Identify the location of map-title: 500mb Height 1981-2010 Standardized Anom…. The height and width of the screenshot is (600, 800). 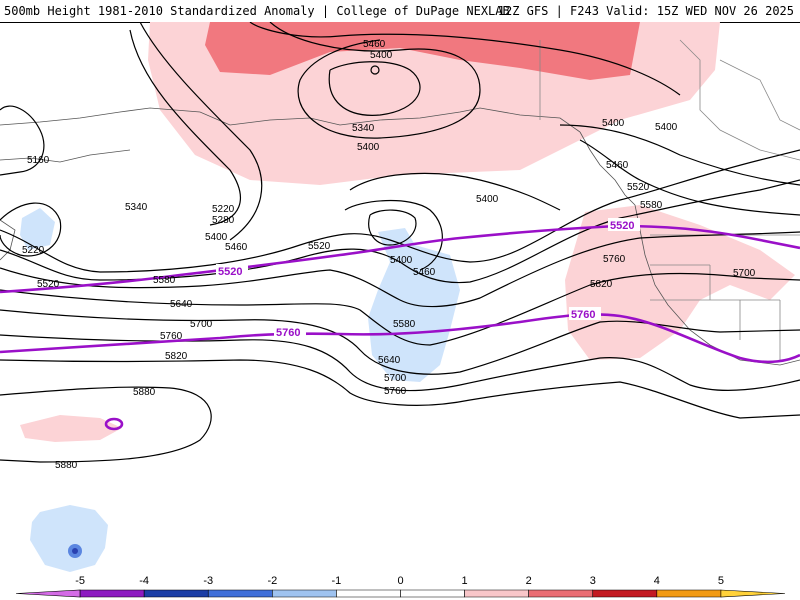
(257, 11).